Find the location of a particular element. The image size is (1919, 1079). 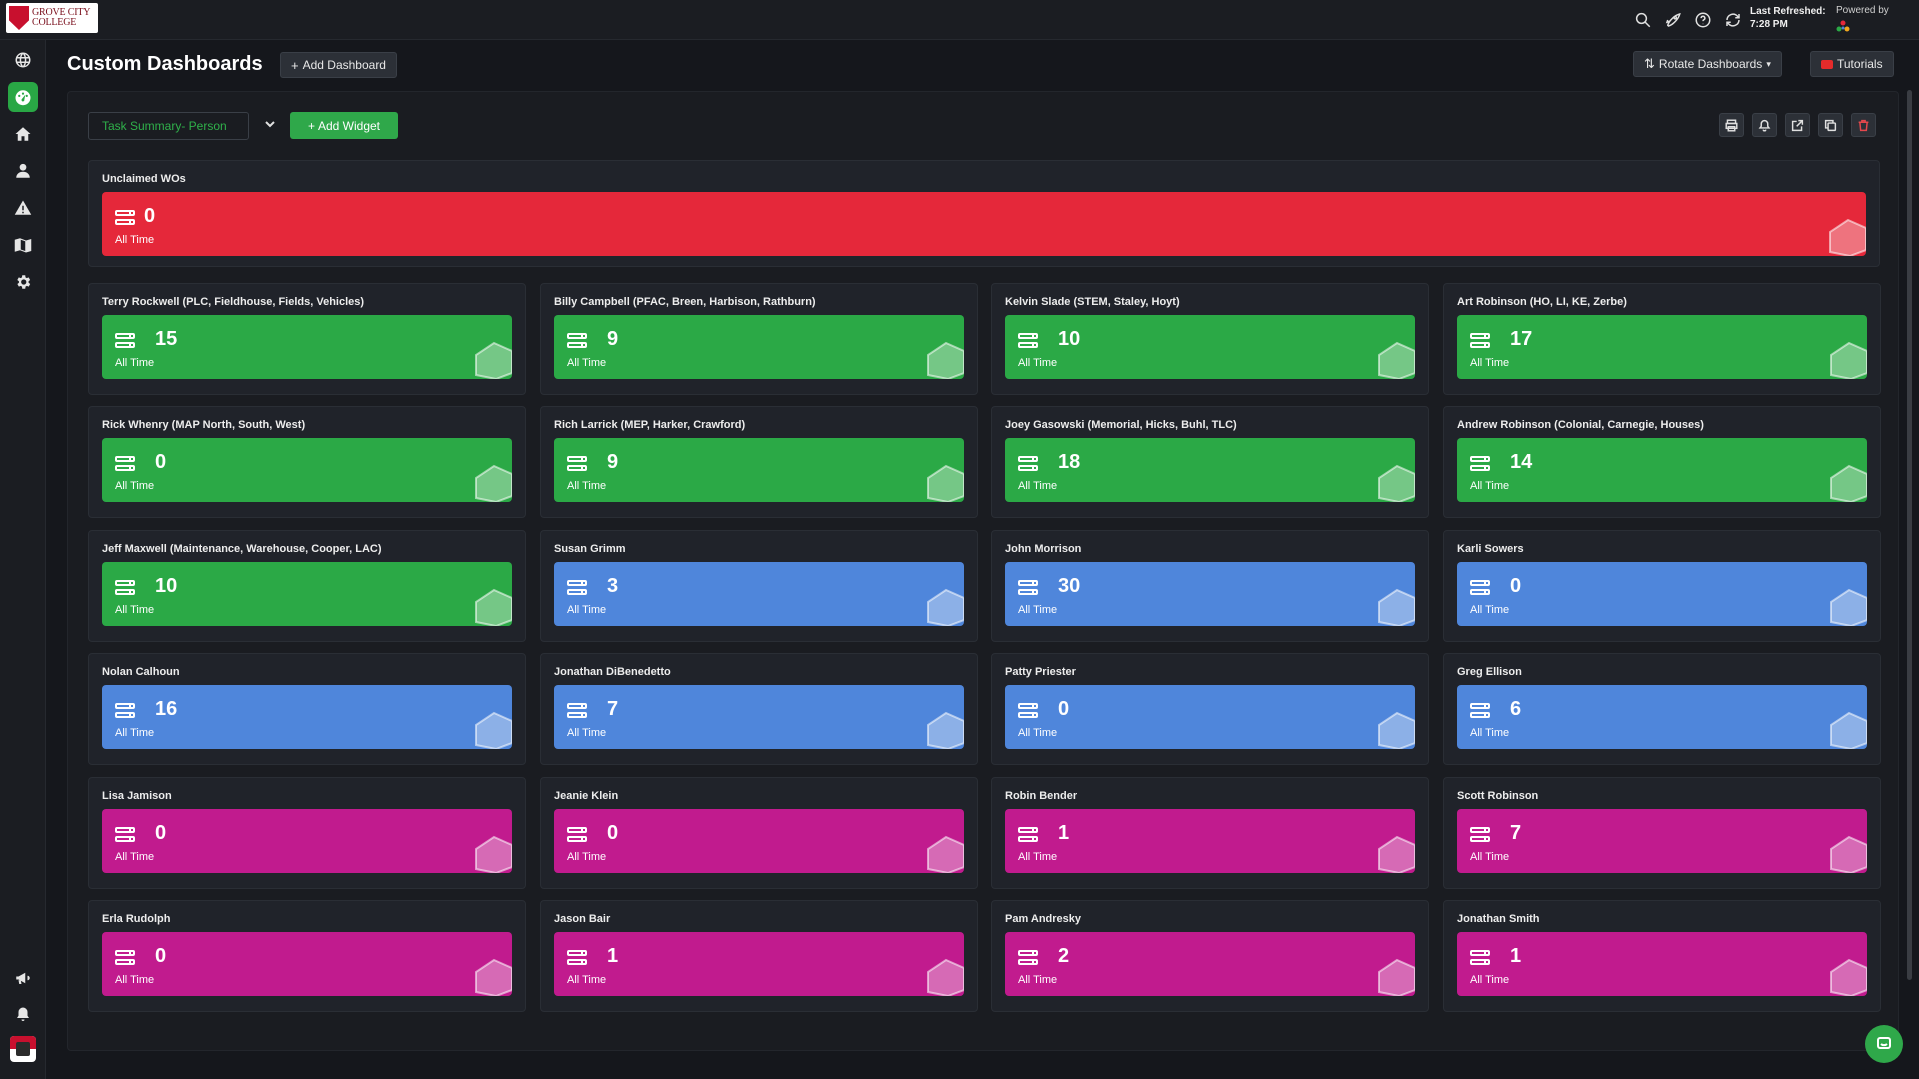

chat-button is located at coordinates (1884, 1044).